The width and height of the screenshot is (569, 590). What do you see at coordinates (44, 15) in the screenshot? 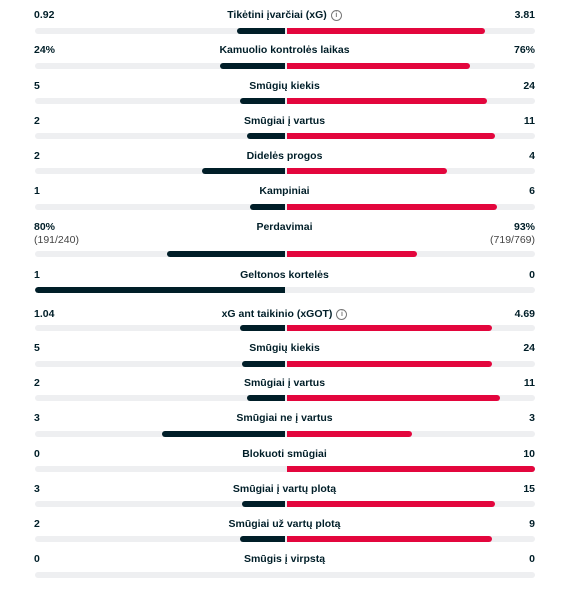
I see `home-value: 0.92` at bounding box center [44, 15].